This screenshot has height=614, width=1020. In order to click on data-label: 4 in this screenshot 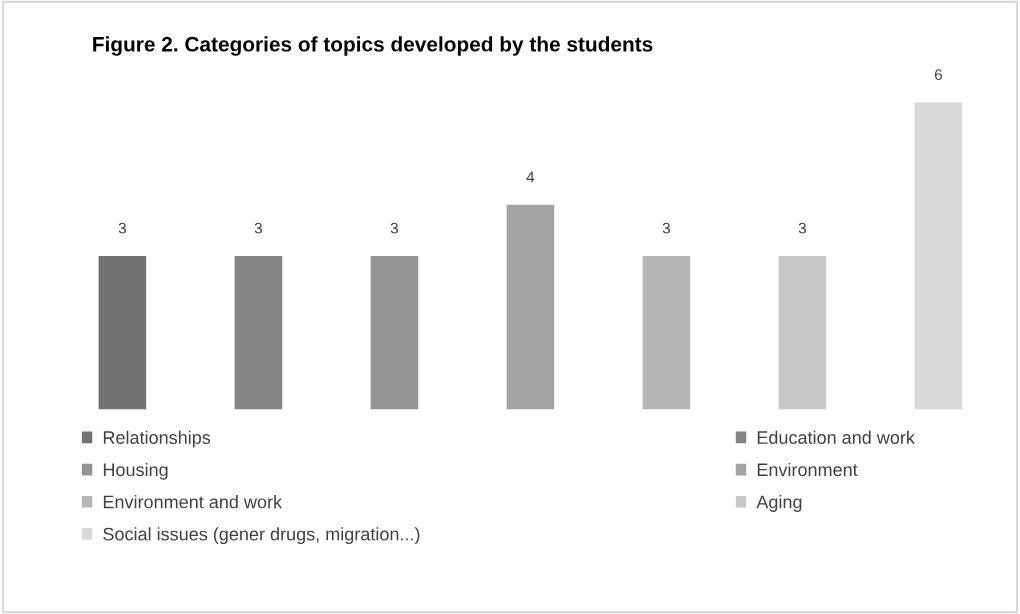, I will do `click(530, 177)`.